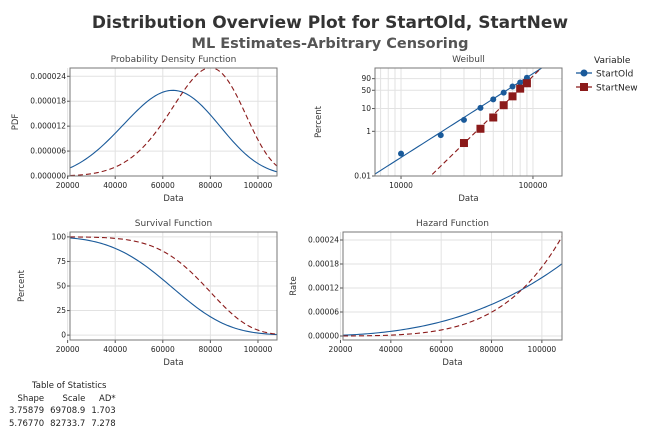  What do you see at coordinates (584, 73) in the screenshot?
I see `legend-marker-startold` at bounding box center [584, 73].